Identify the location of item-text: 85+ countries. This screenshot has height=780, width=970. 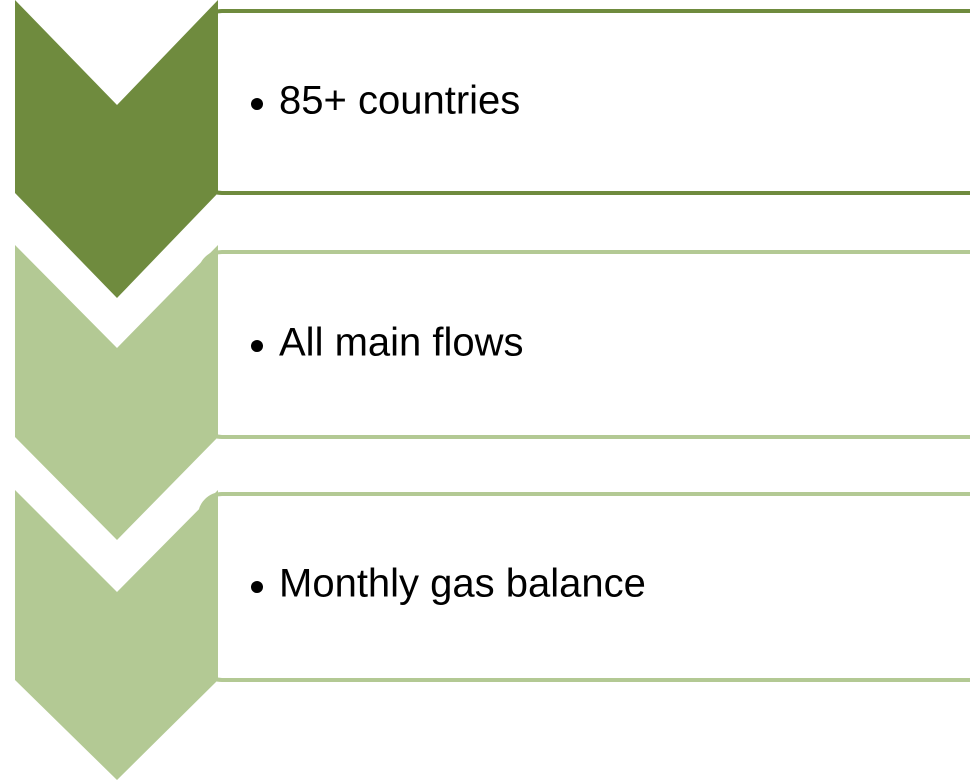
(399, 101).